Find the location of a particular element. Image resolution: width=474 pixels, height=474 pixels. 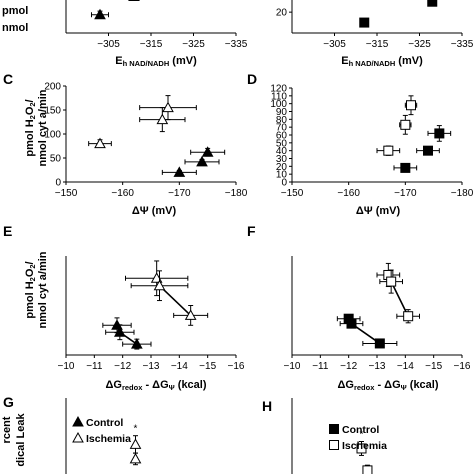

panel-e-xtick-label-2: −12 is located at coordinates (122, 366).